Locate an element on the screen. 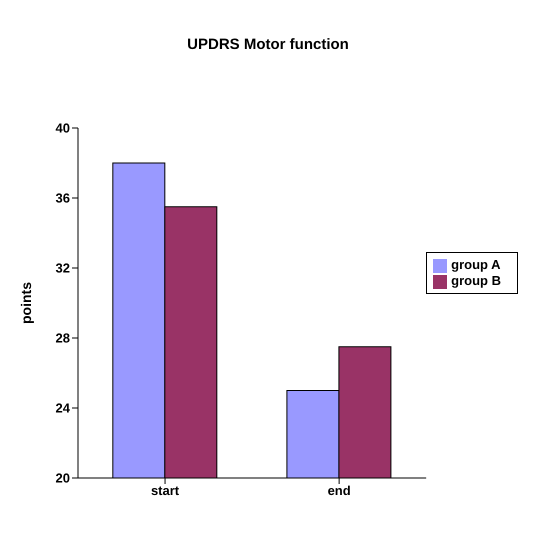 The width and height of the screenshot is (538, 546). y-tick-label: 28 is located at coordinates (63, 338).